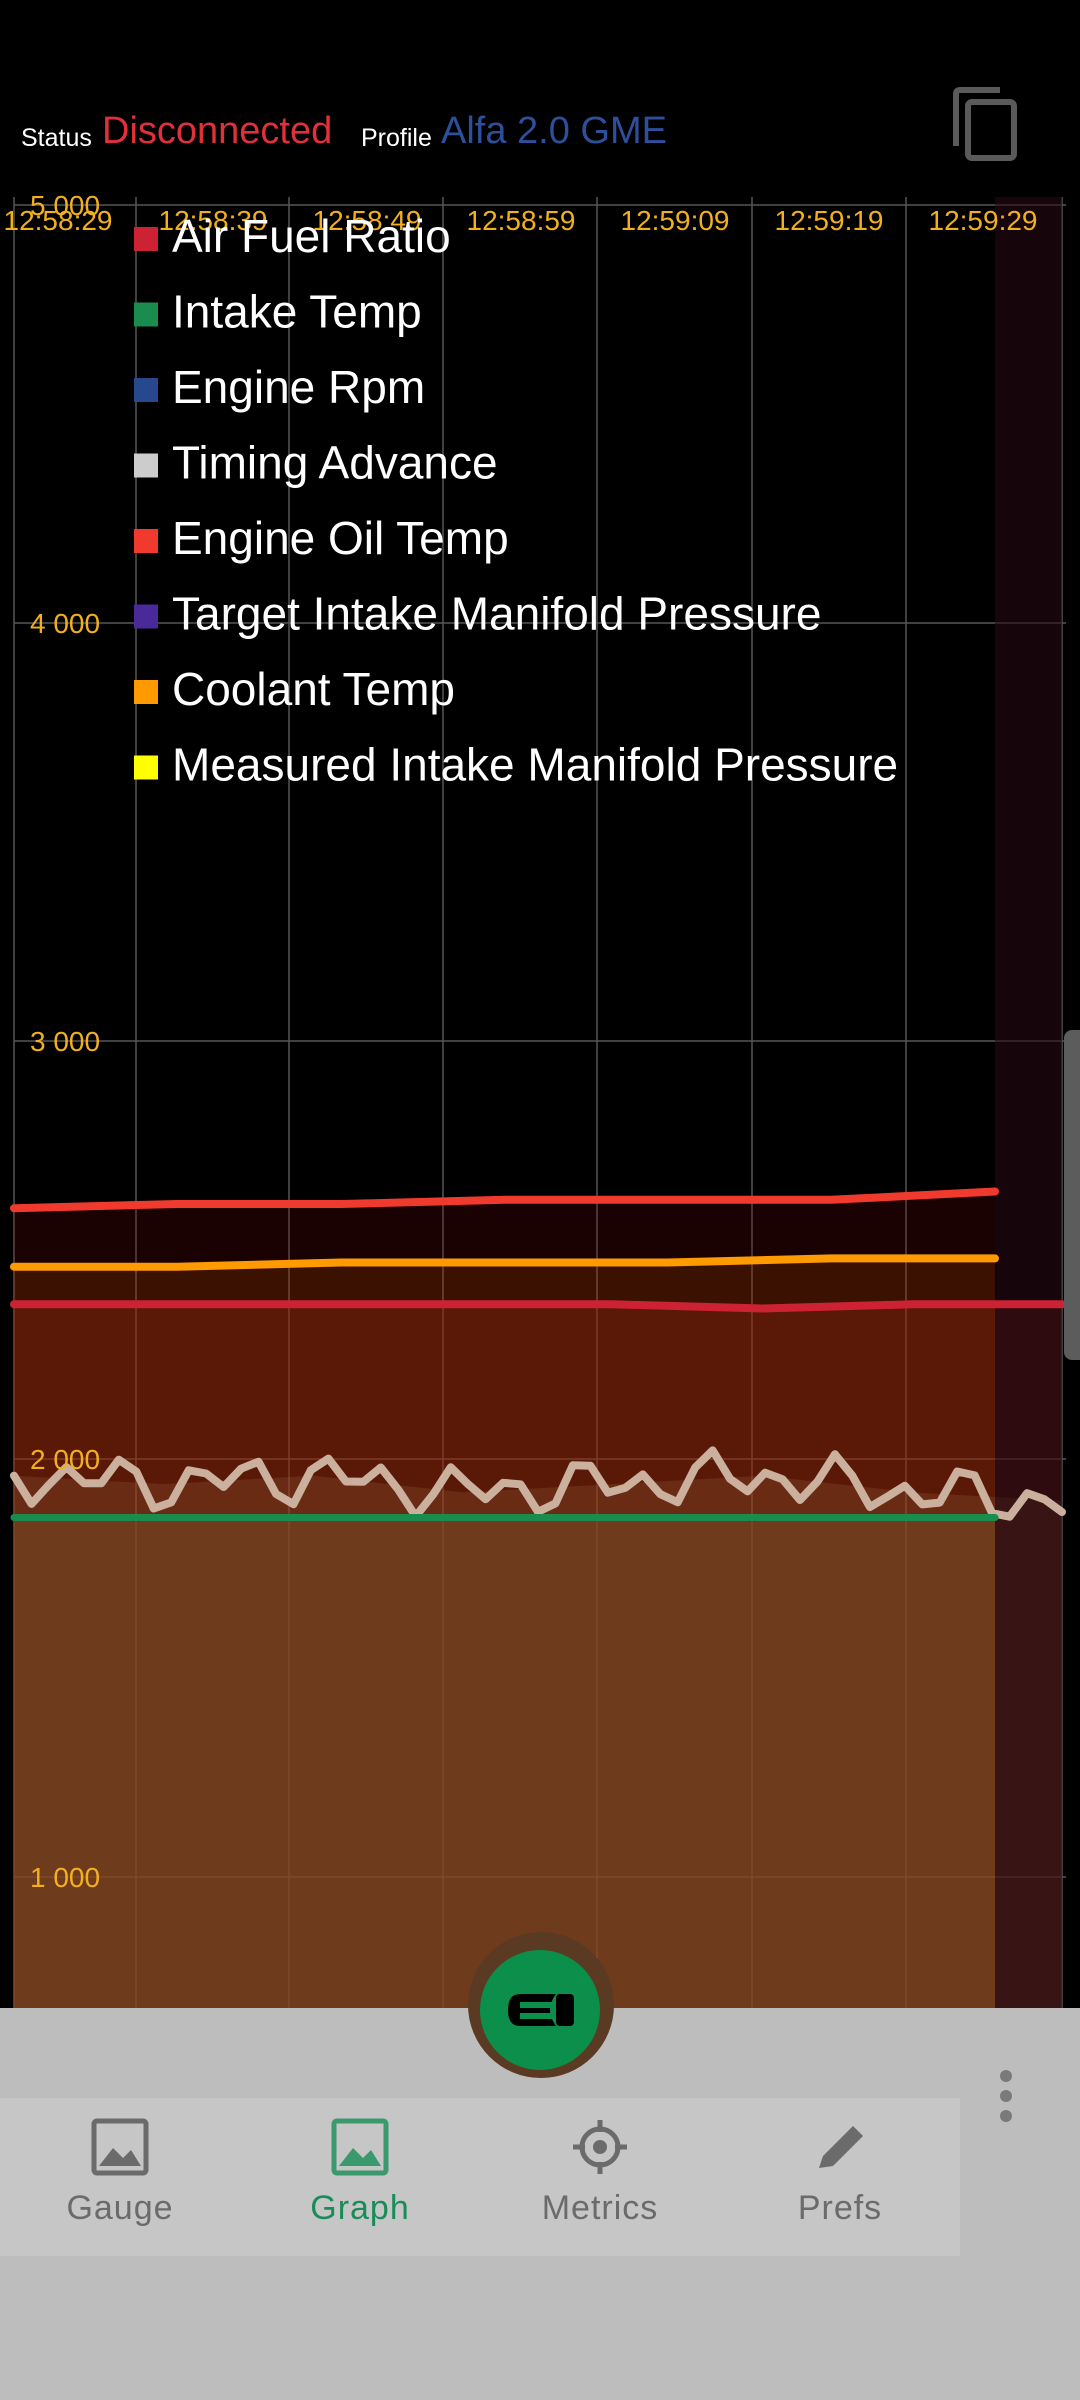 This screenshot has width=1080, height=2400. What do you see at coordinates (56, 138) in the screenshot?
I see `status-label: Status` at bounding box center [56, 138].